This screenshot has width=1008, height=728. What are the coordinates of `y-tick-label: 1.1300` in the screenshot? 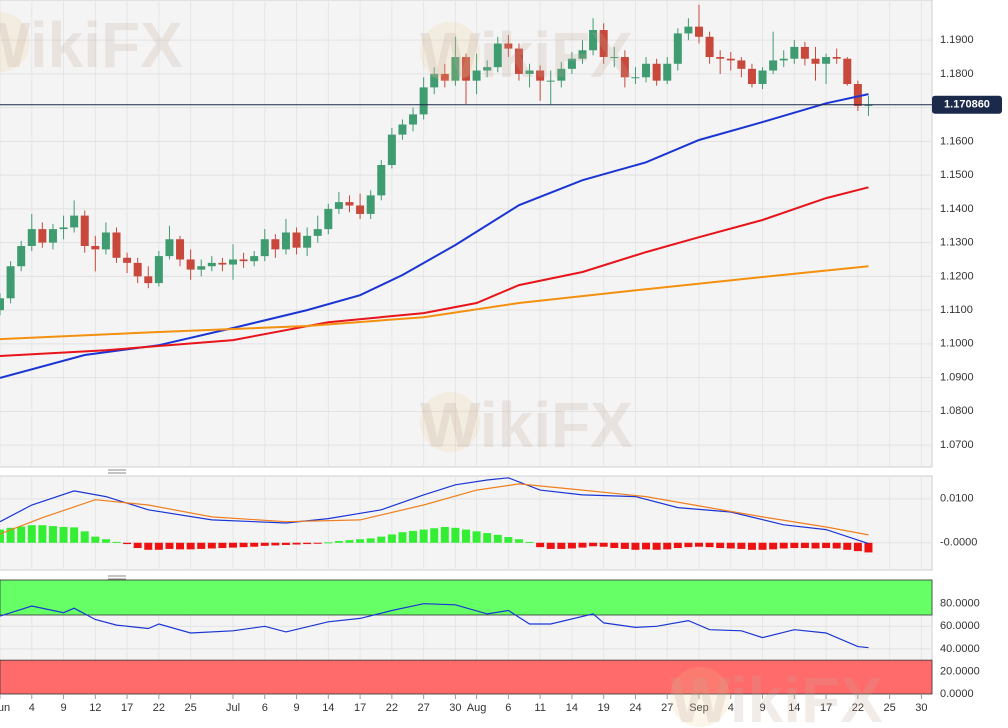 It's located at (957, 243).